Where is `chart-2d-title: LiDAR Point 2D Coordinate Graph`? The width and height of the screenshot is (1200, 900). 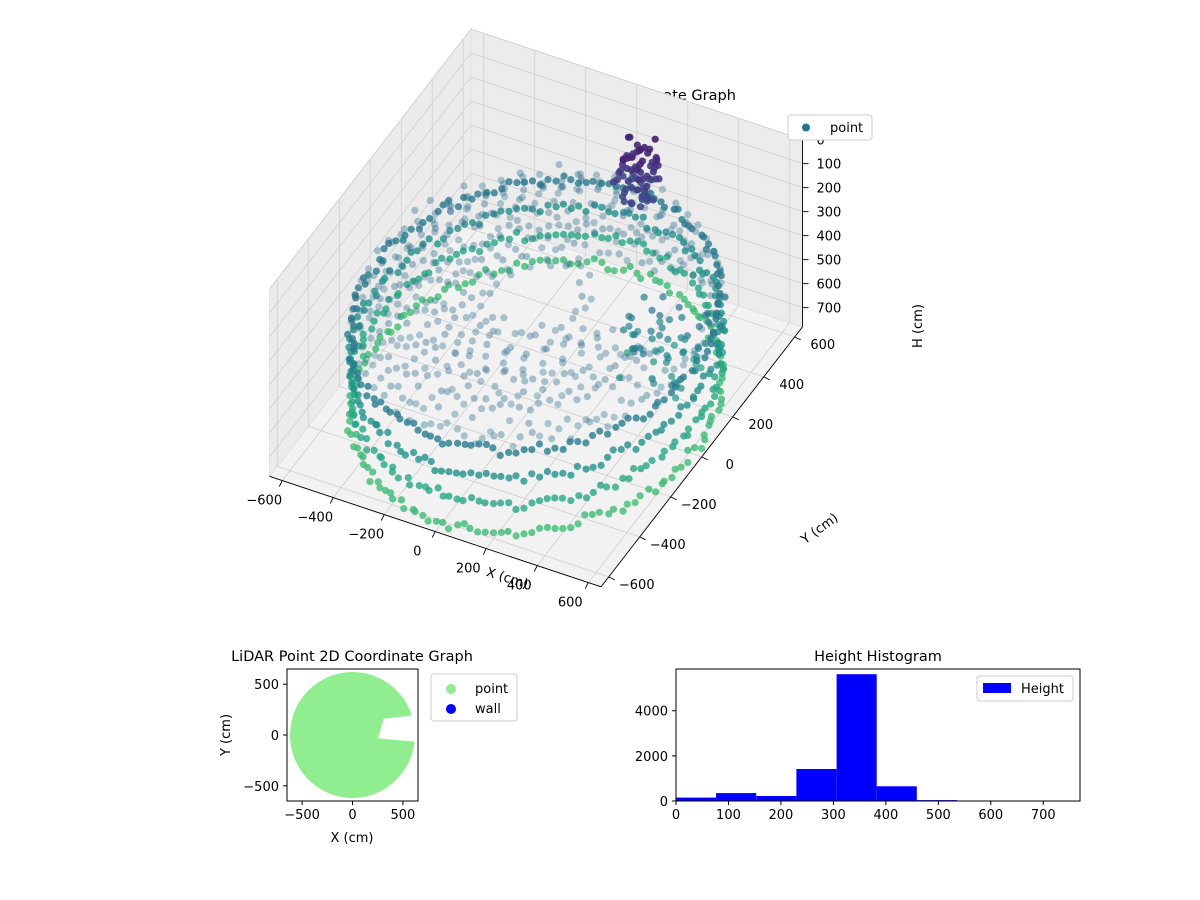
chart-2d-title: LiDAR Point 2D Coordinate Graph is located at coordinates (352, 657).